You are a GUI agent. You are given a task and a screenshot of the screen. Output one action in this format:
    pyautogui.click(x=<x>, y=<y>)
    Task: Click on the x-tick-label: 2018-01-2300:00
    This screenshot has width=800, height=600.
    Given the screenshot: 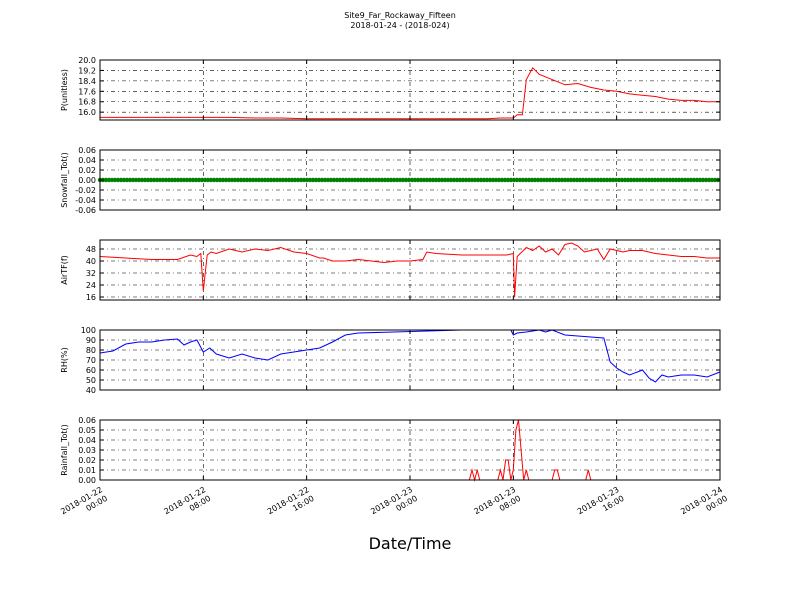 What is the action you would take?
    pyautogui.click(x=394, y=505)
    